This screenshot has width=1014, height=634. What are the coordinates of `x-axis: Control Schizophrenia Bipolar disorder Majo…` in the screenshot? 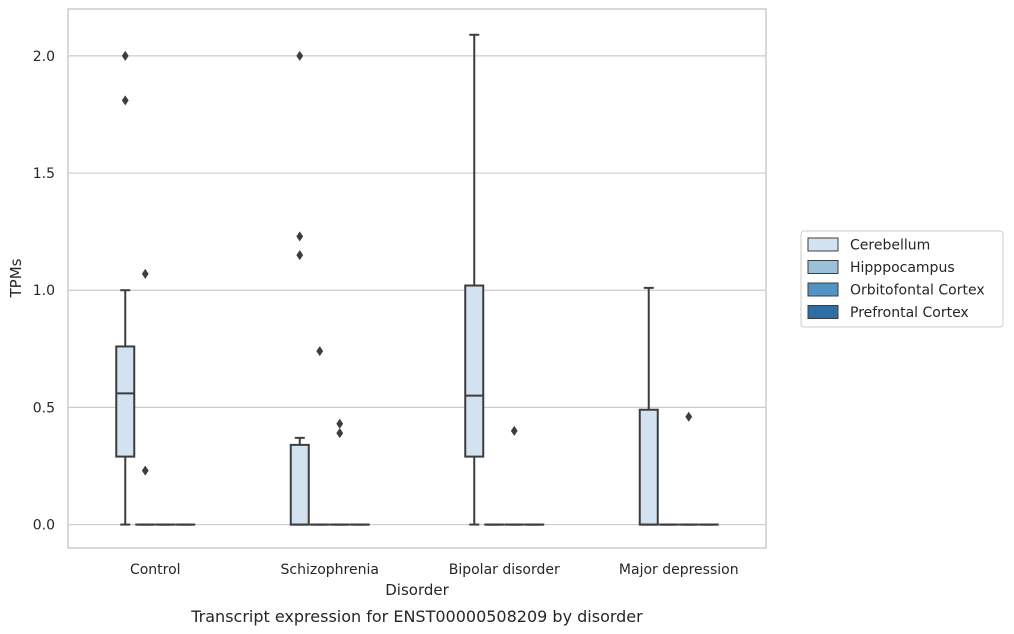 It's located at (434, 570).